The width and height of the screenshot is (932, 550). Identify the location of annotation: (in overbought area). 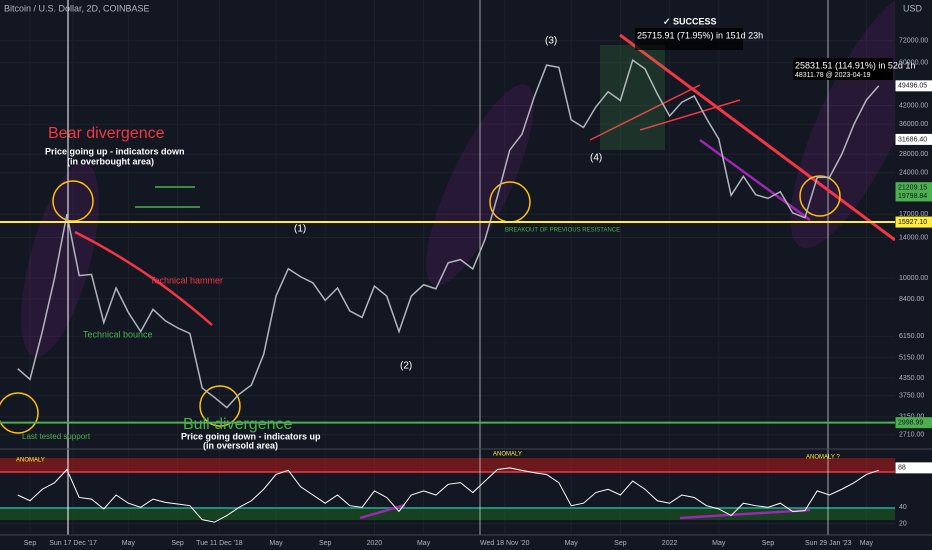
(110, 161).